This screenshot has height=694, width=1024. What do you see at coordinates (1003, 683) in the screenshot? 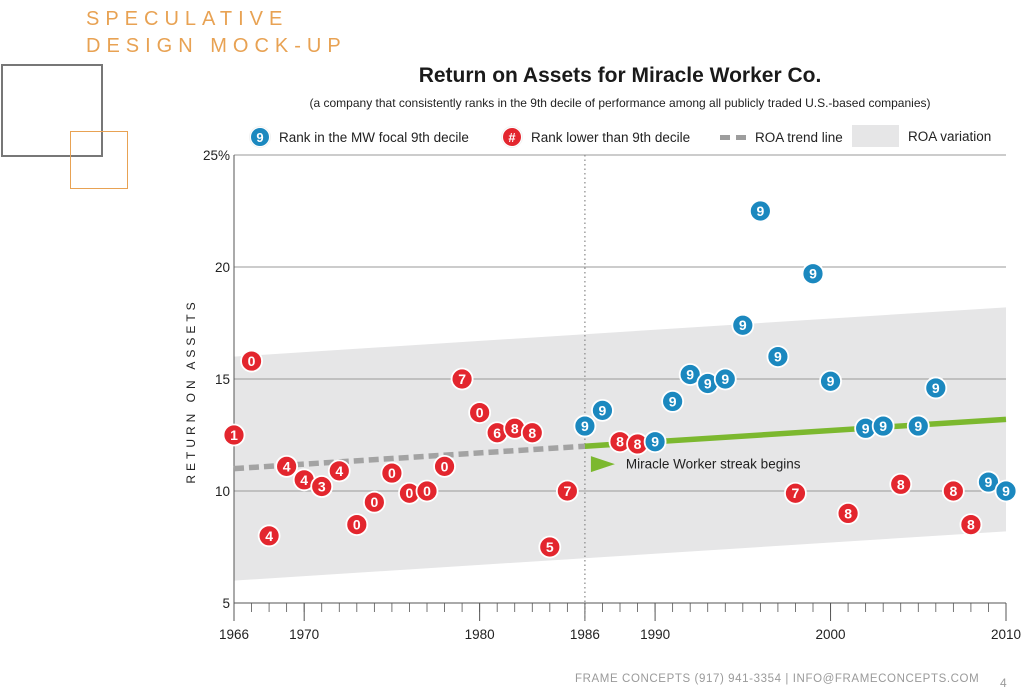
I see `page-number: 4` at bounding box center [1003, 683].